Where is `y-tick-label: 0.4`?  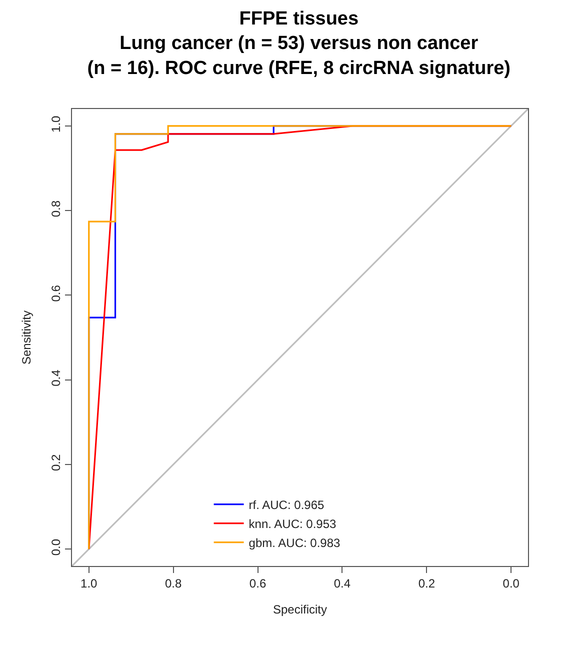
y-tick-label: 0.4 is located at coordinates (56, 377).